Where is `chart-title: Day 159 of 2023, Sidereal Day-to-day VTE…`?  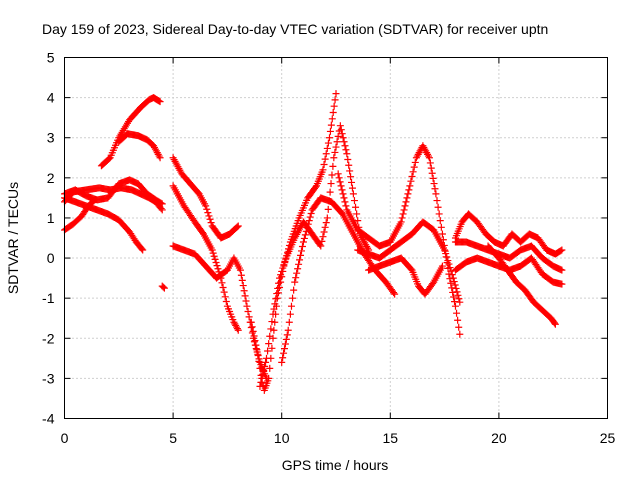
chart-title: Day 159 of 2023, Sidereal Day-to-day VTE… is located at coordinates (295, 29).